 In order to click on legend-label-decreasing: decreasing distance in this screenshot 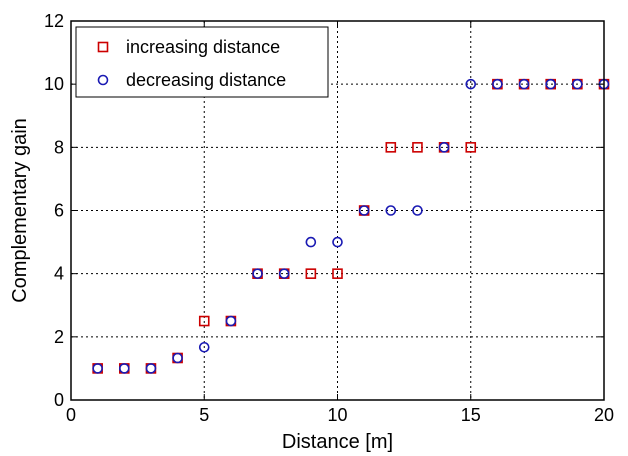, I will do `click(206, 80)`.